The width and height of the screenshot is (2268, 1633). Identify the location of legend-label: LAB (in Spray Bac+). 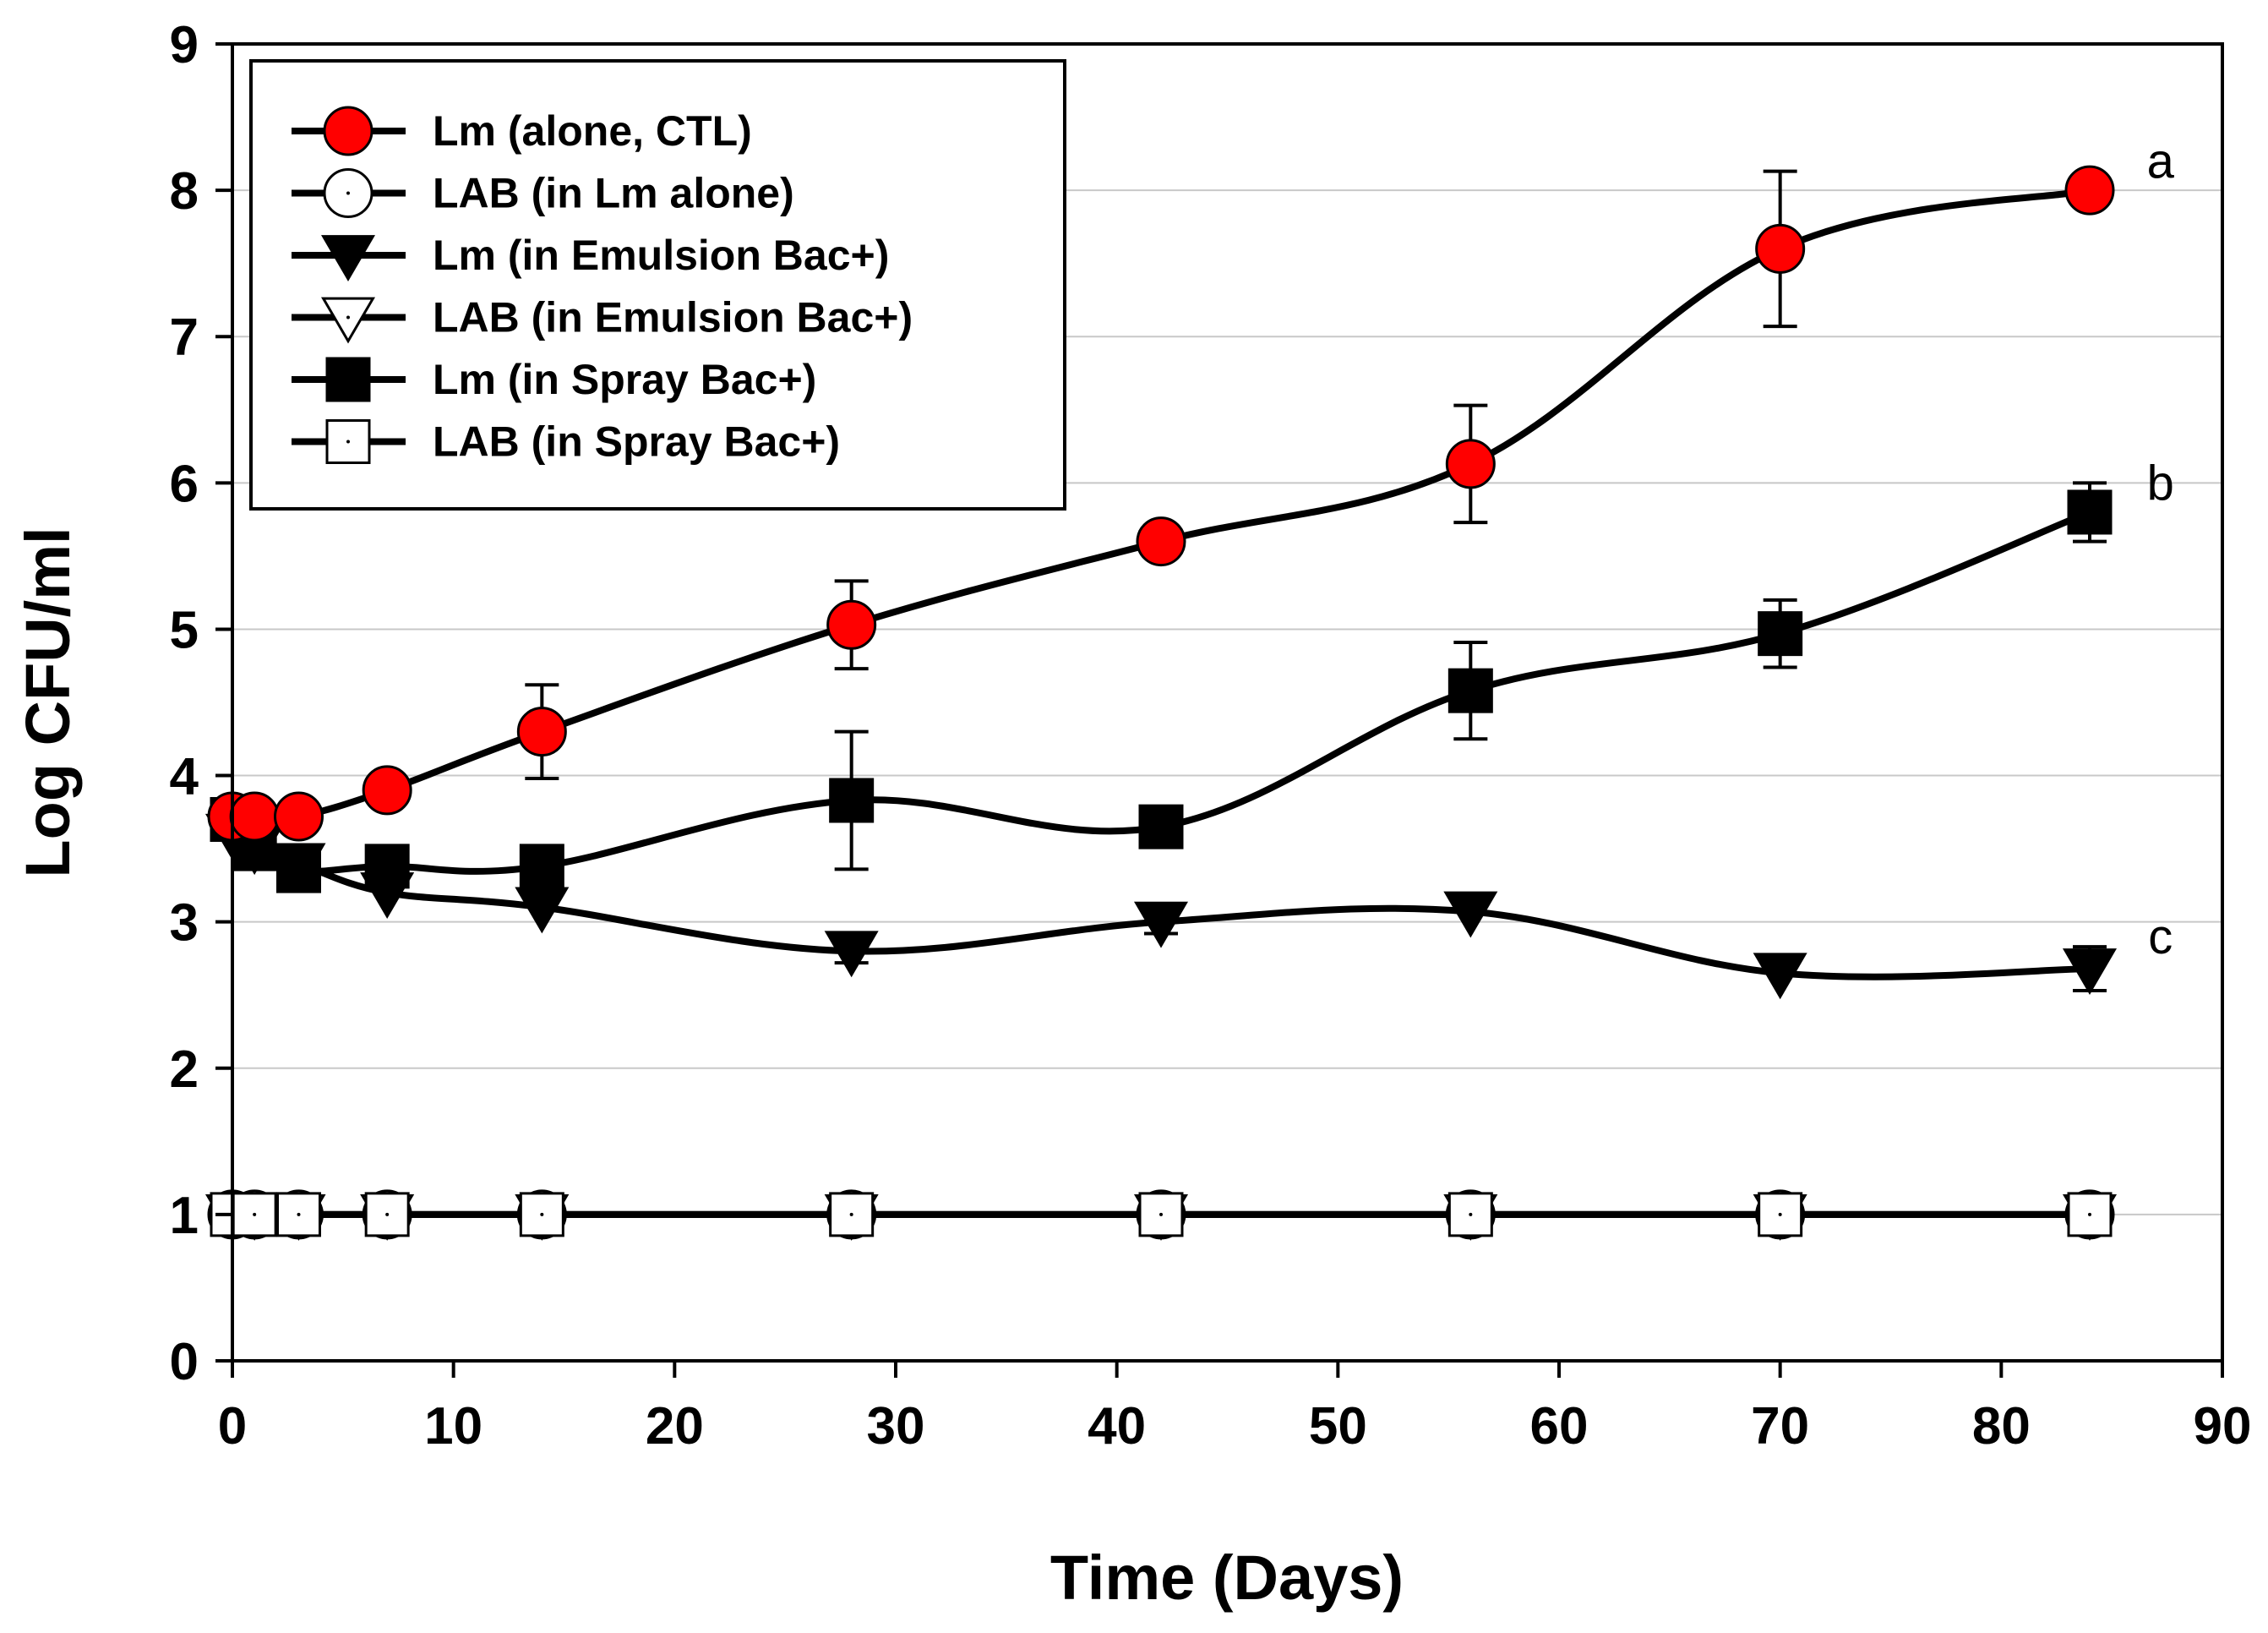
(636, 442).